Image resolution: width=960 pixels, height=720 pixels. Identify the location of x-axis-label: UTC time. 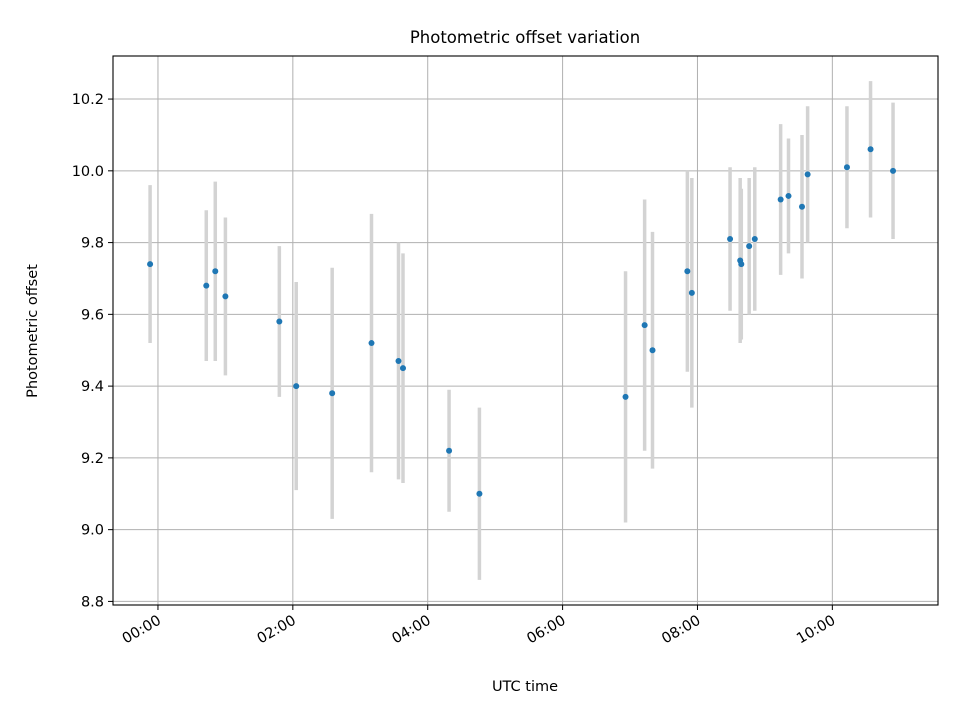
(525, 687).